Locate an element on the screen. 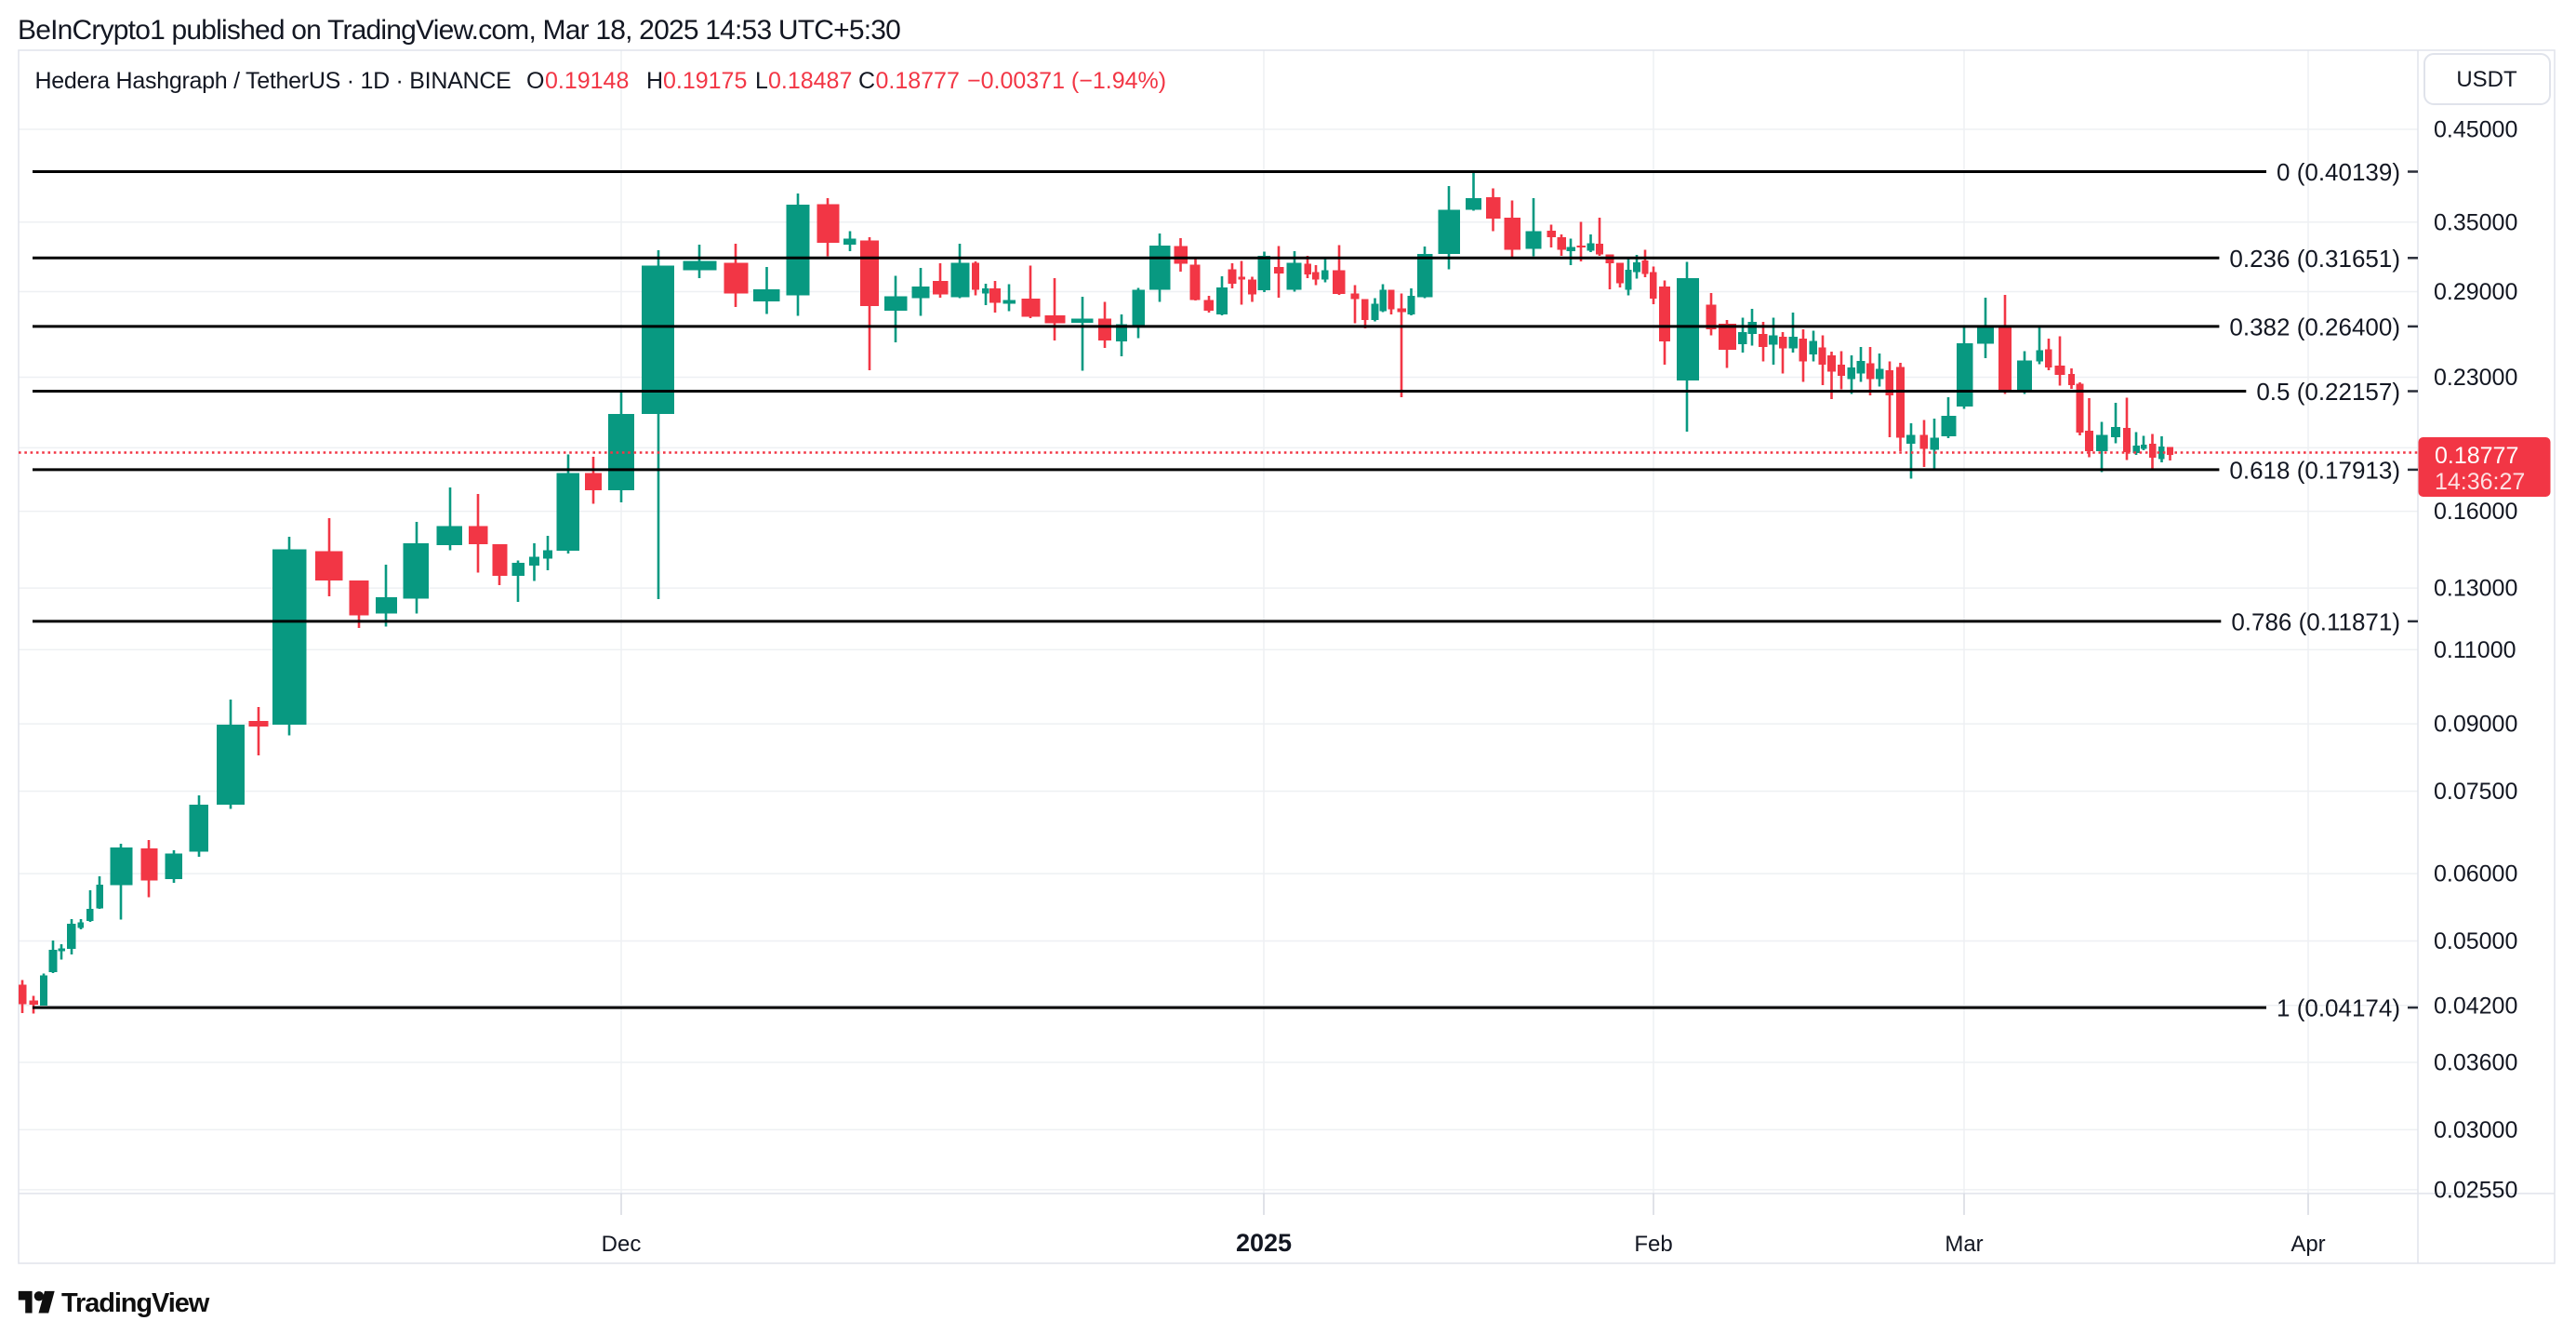  svg-text: 0.03600 is located at coordinates (2475, 1063).